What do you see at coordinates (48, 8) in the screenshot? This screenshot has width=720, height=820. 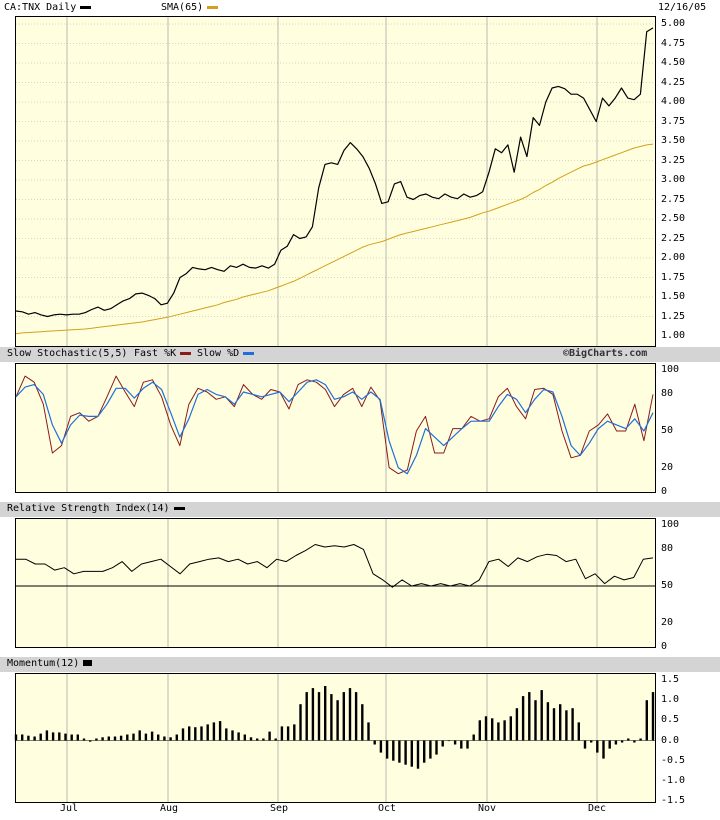 I see `price-title: CA:TNX Daily` at bounding box center [48, 8].